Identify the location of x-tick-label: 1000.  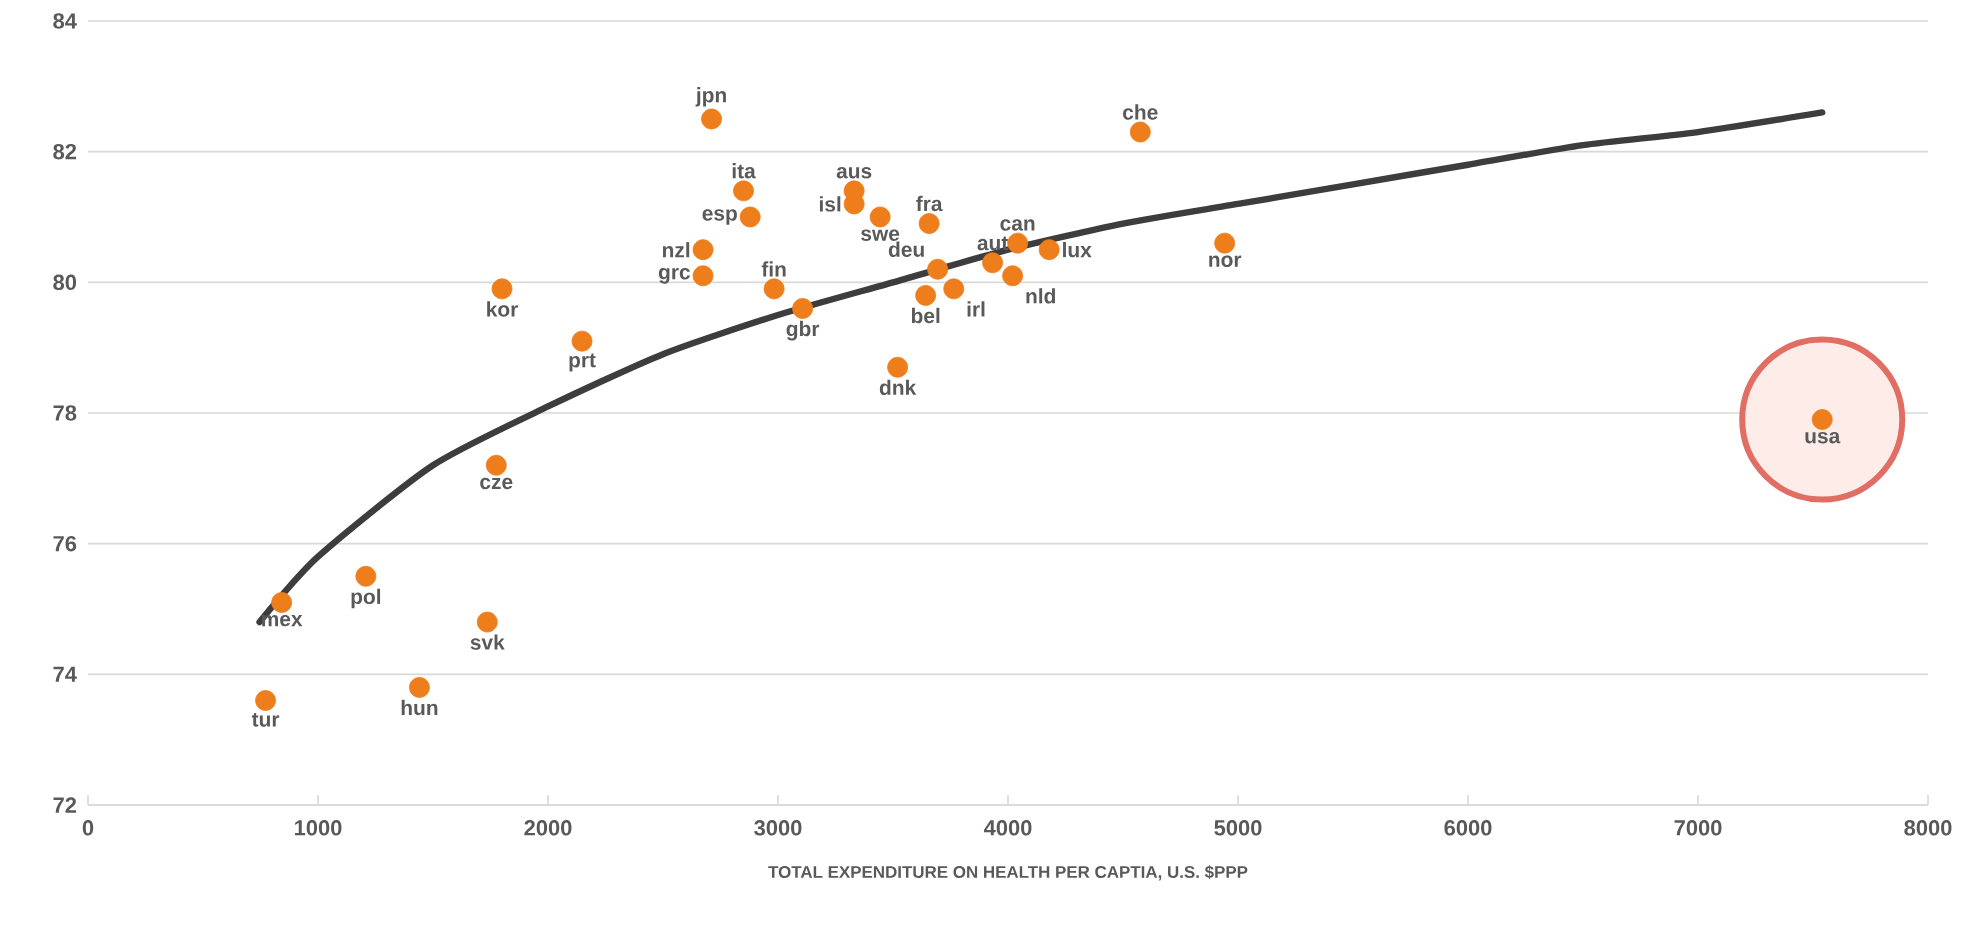
(318, 828).